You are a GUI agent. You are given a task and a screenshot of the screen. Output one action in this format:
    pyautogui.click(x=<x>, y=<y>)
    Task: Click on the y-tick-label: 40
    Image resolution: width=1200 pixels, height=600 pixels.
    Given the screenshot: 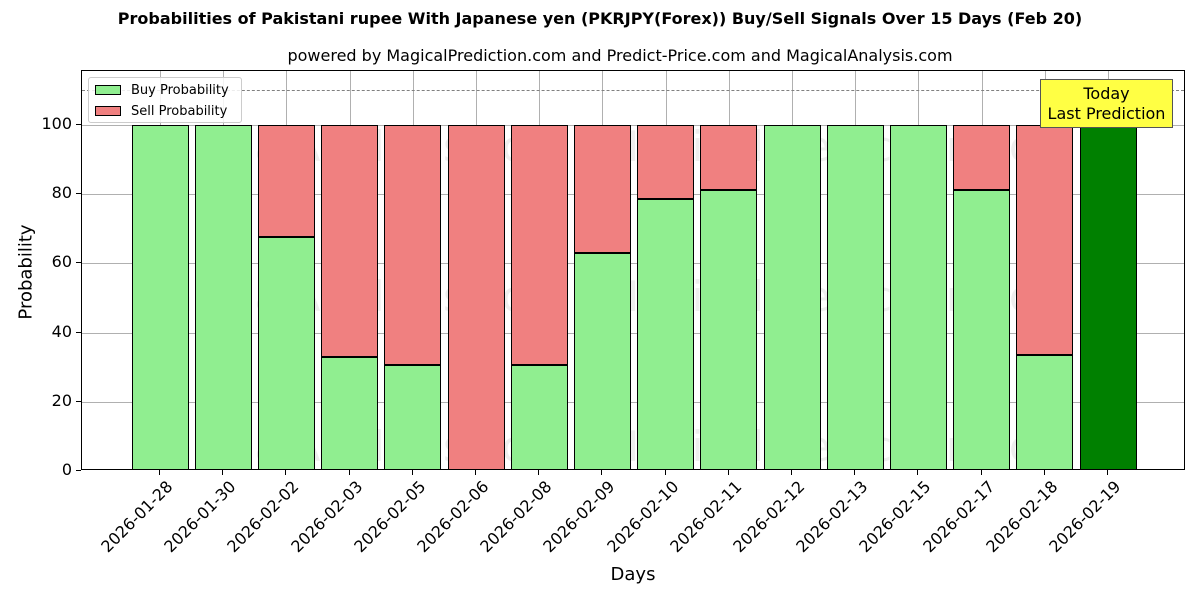 What is the action you would take?
    pyautogui.click(x=61, y=331)
    